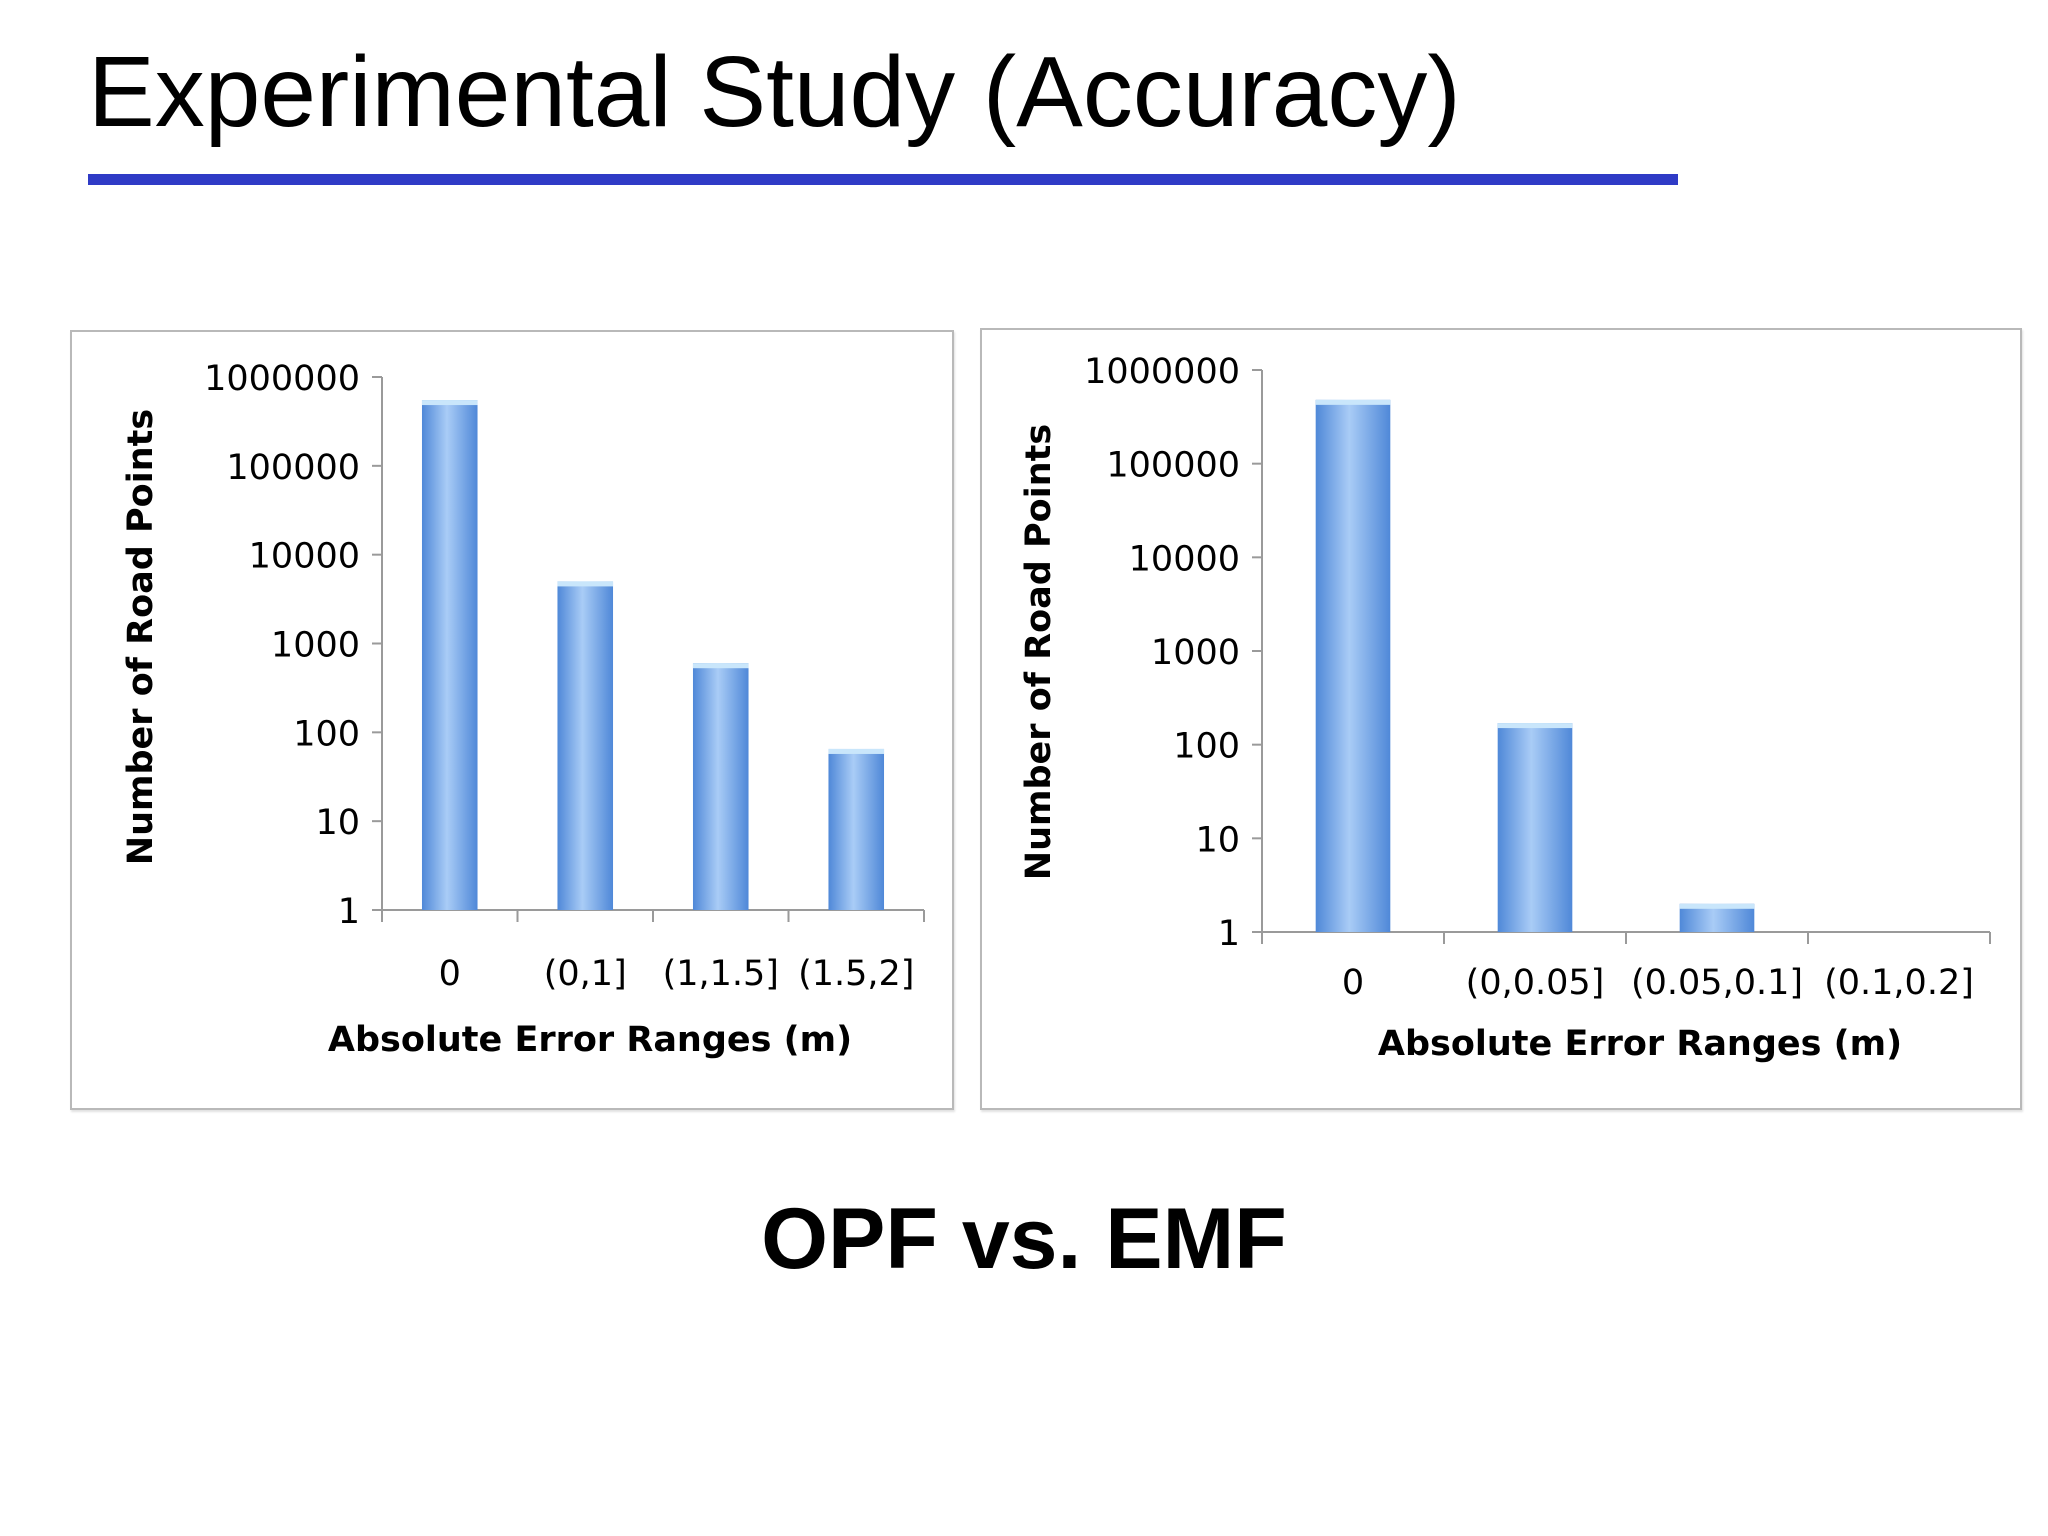 Image resolution: width=2048 pixels, height=1536 pixels. Describe the element at coordinates (883, 179) in the screenshot. I see `title-rule` at that location.